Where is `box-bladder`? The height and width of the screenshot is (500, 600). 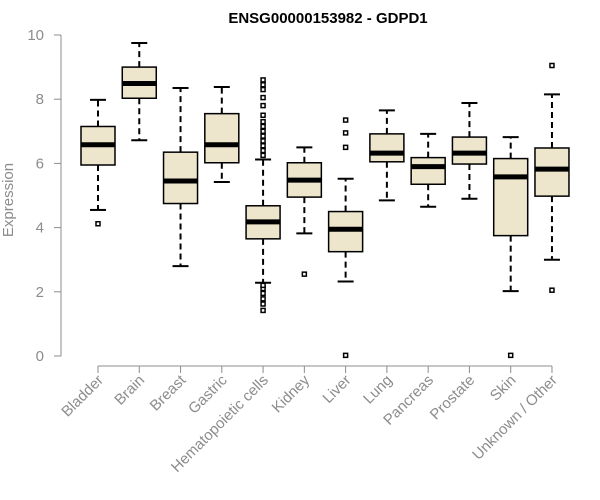
box-bladder is located at coordinates (98, 162).